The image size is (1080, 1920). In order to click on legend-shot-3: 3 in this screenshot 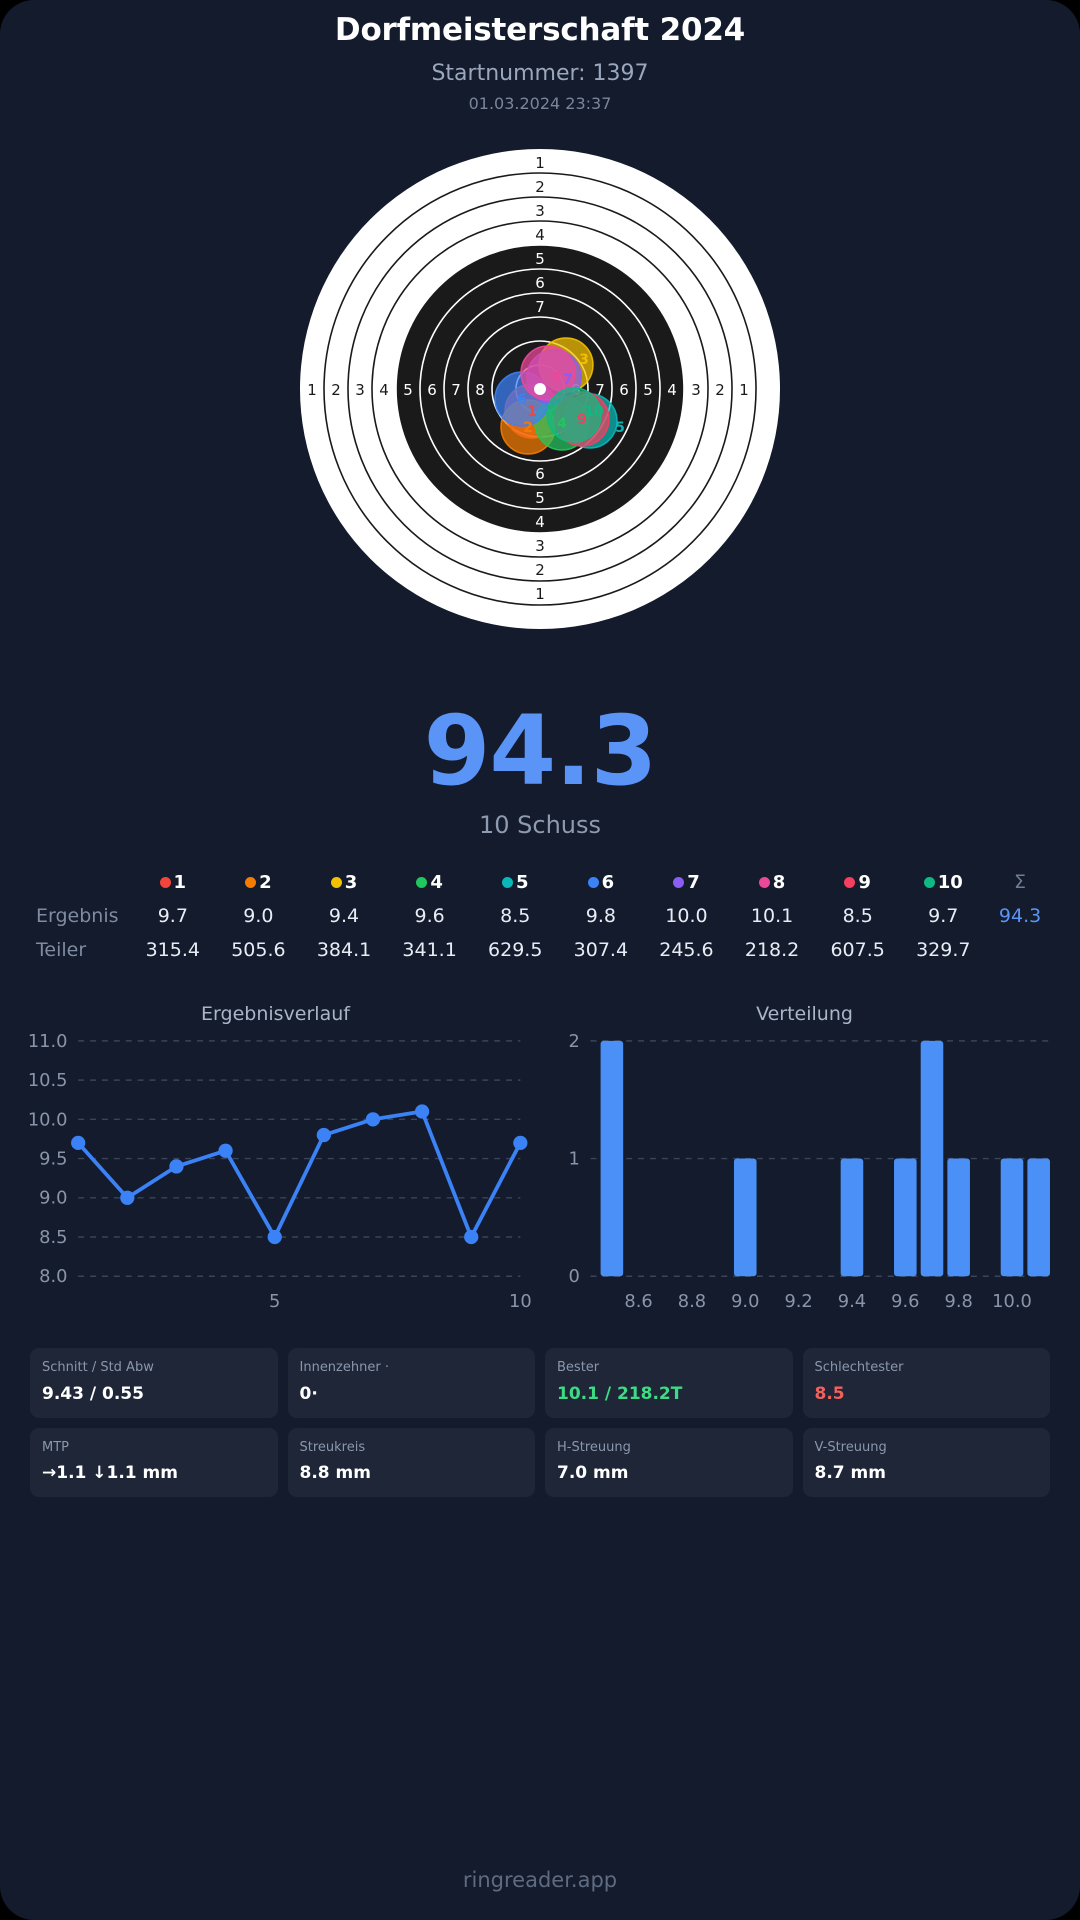, I will do `click(344, 882)`.